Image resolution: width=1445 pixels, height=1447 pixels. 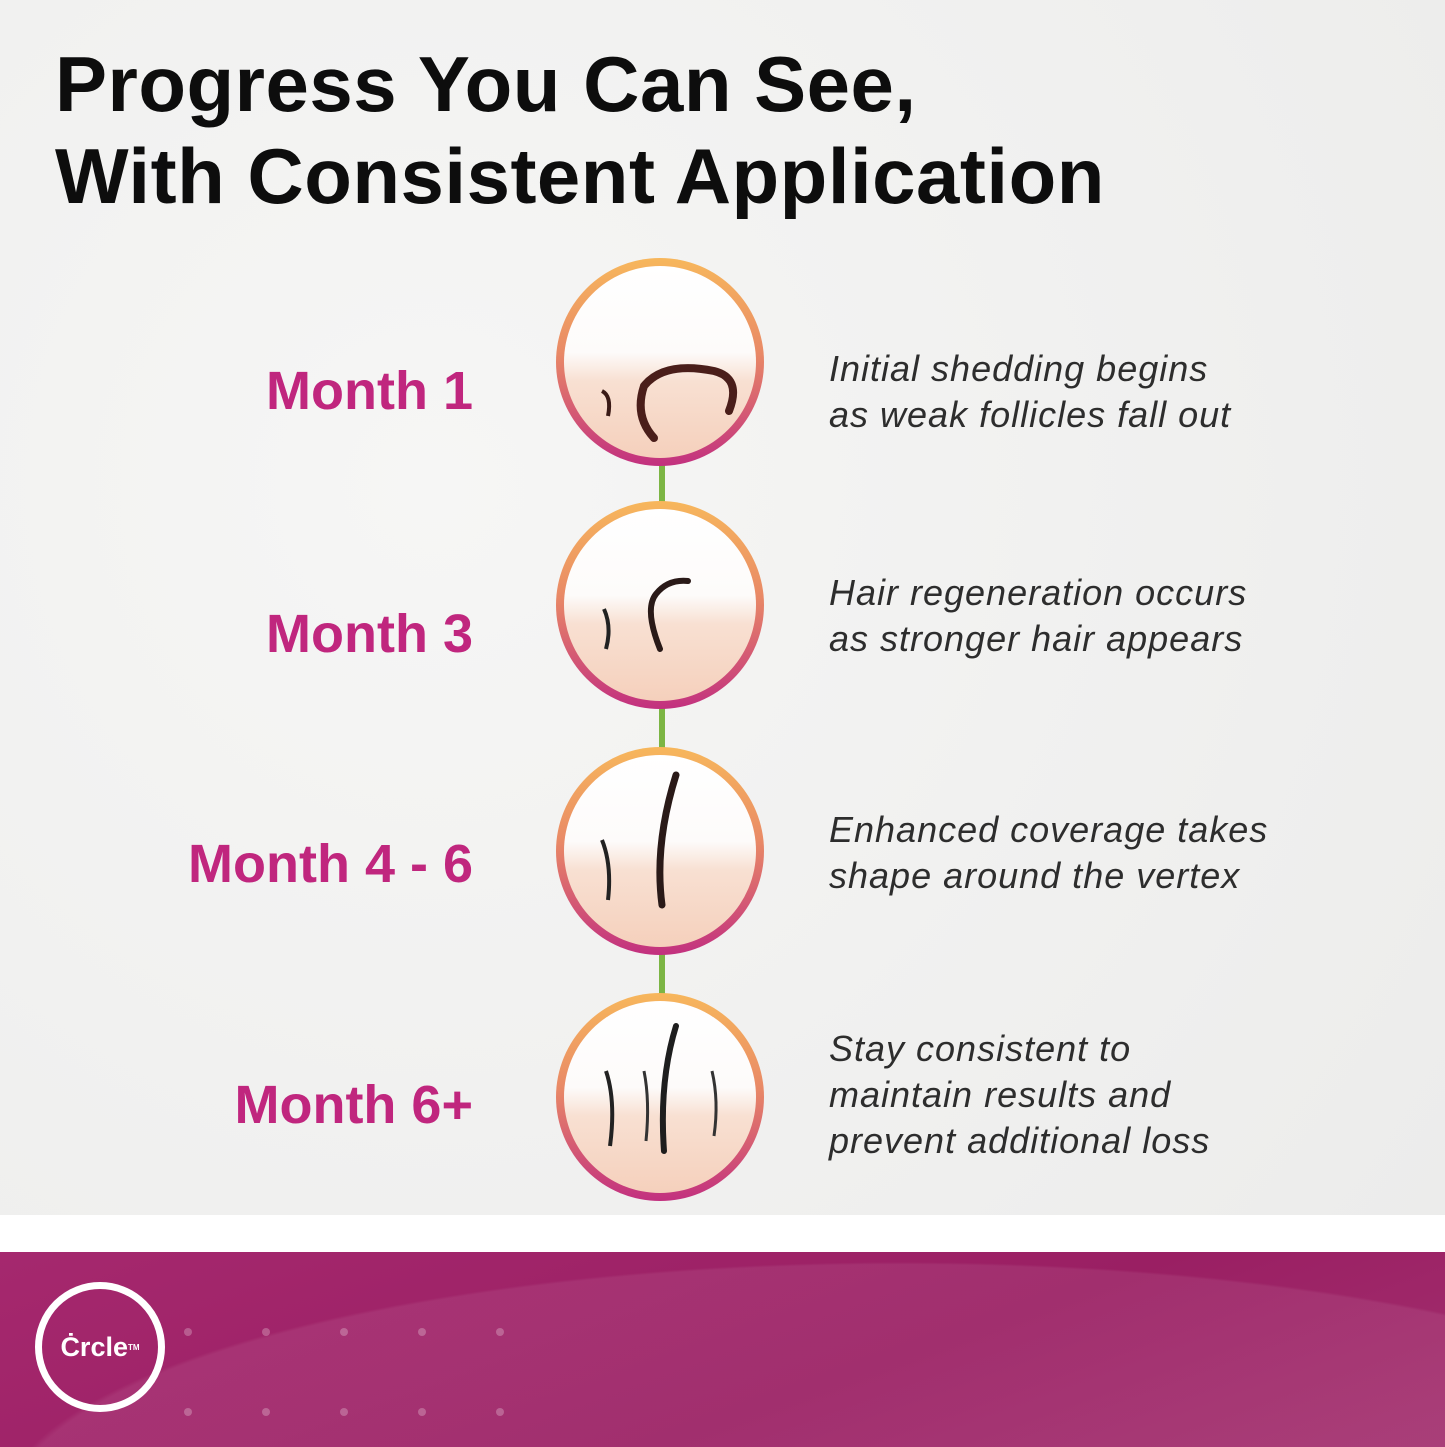 What do you see at coordinates (580, 176) in the screenshot?
I see `title-line-2: With Consistent Application` at bounding box center [580, 176].